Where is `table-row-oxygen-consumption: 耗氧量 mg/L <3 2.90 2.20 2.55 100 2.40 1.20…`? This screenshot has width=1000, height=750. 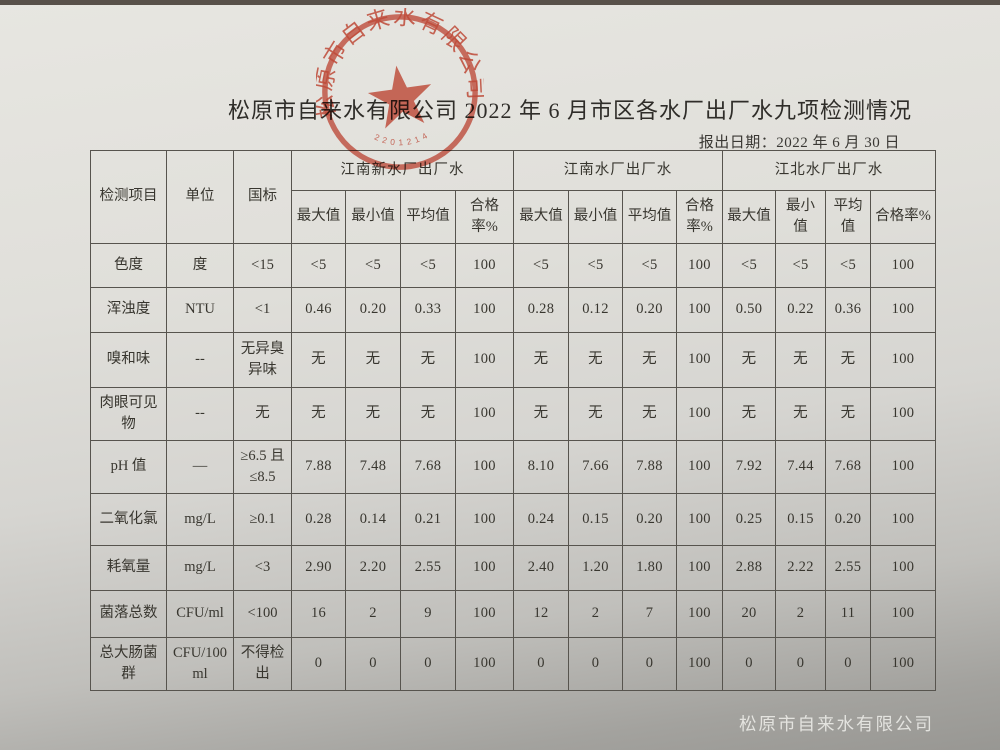 table-row-oxygen-consumption: 耗氧量 mg/L <3 2.90 2.20 2.55 100 2.40 1.20… is located at coordinates (513, 568).